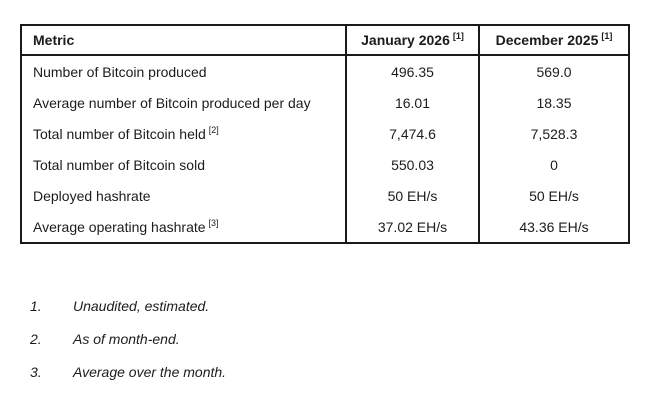 The height and width of the screenshot is (409, 650). Describe the element at coordinates (120, 71) in the screenshot. I see `metric-label: Number of Bitcoin produced` at that location.